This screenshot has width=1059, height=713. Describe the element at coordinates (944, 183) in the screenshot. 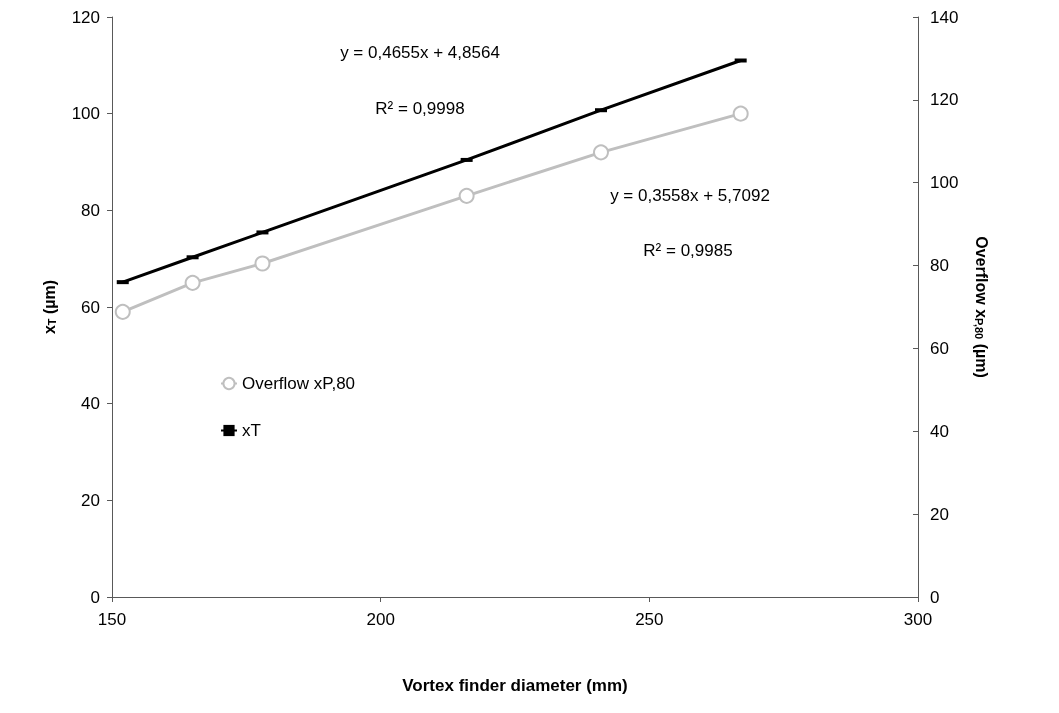

I see `y2-tick-label: 100` at that location.